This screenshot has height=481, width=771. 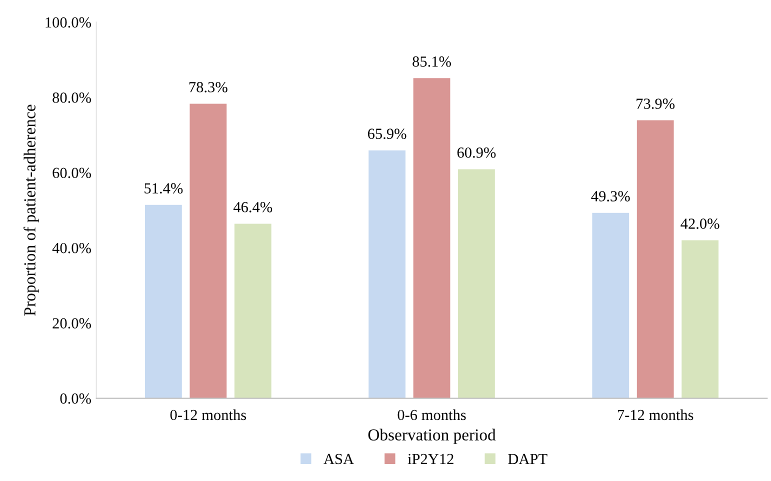 What do you see at coordinates (208, 87) in the screenshot?
I see `data-label: 78.3%` at bounding box center [208, 87].